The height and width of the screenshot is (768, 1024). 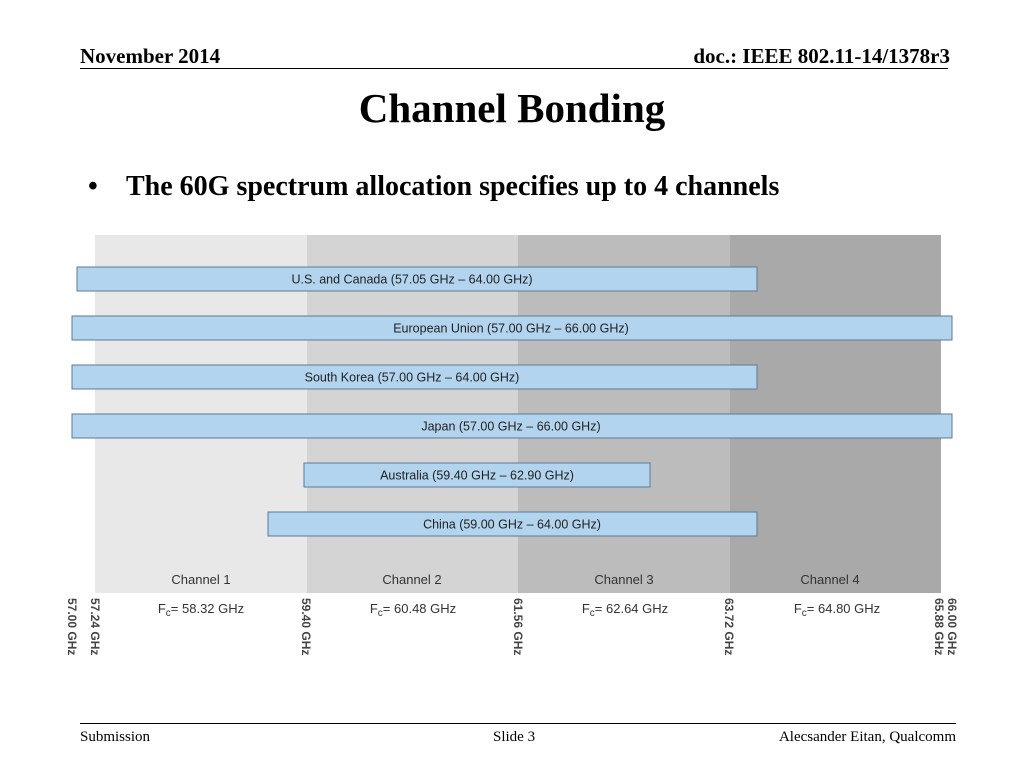 I want to click on tick-65-88: 65.88 GHz, so click(x=939, y=626).